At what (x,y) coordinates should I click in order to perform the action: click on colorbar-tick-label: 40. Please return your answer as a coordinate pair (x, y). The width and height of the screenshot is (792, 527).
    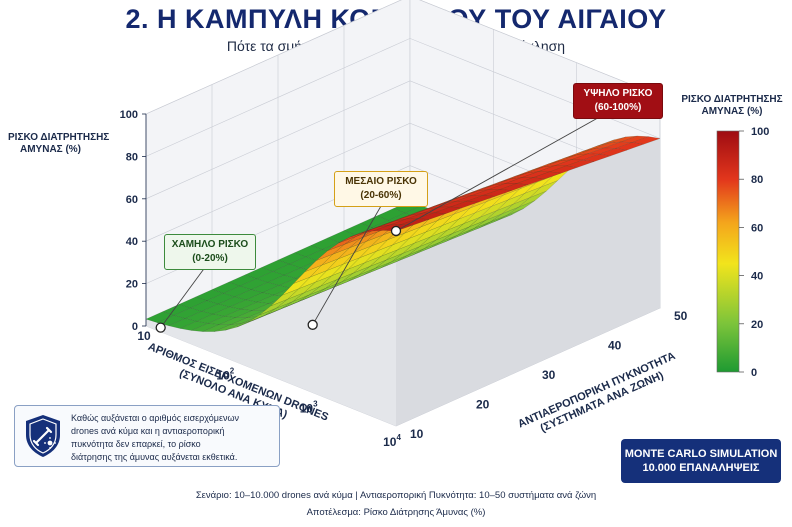
    Looking at the image, I should click on (757, 277).